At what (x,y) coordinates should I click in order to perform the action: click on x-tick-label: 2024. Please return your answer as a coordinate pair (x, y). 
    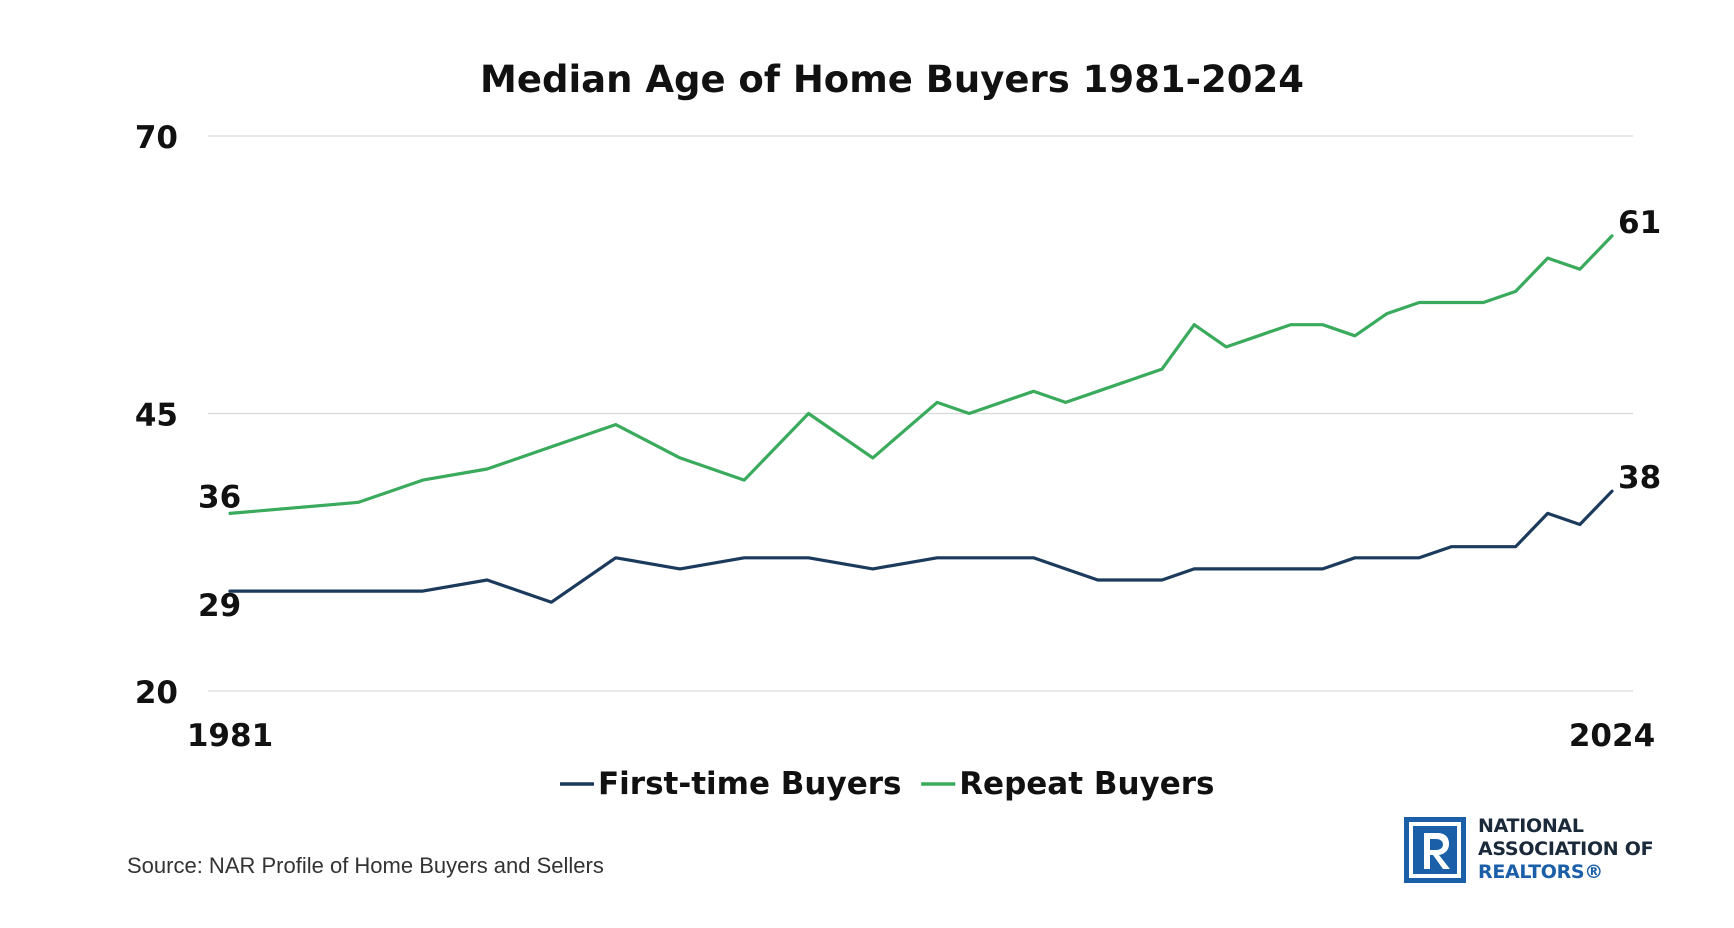
    Looking at the image, I should click on (1612, 736).